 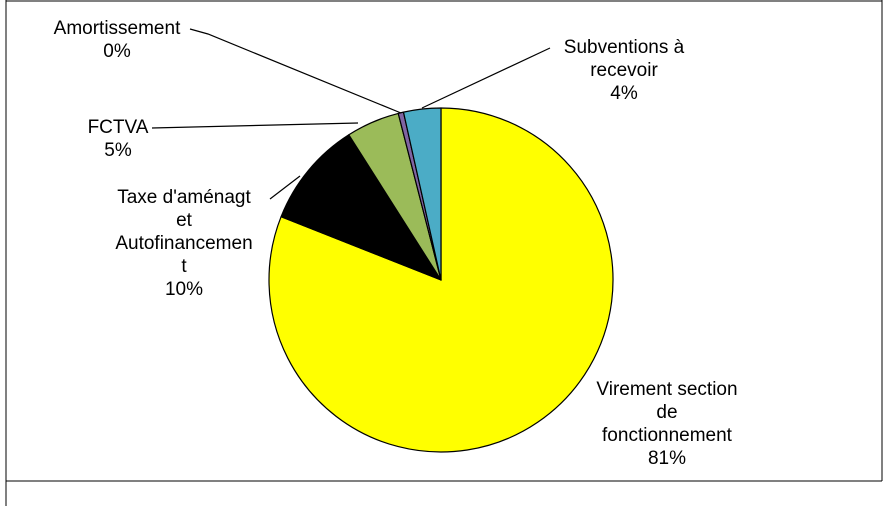 What do you see at coordinates (295, 71) in the screenshot?
I see `leader-line-amortissement` at bounding box center [295, 71].